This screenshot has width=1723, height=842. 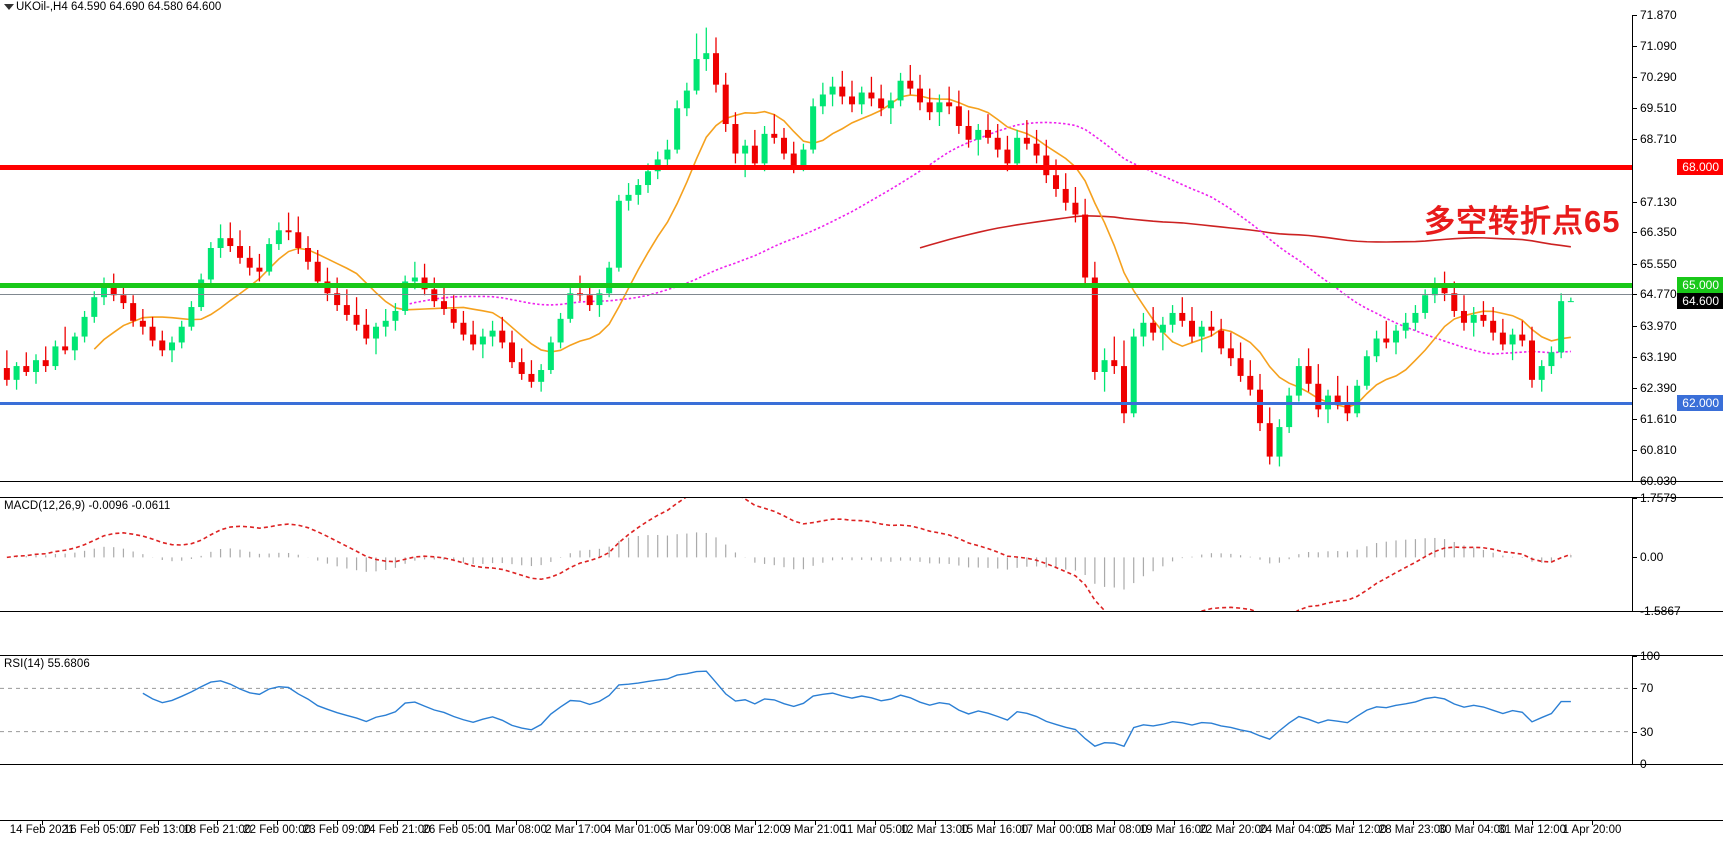 I want to click on axis-tick-label: 68.710, so click(x=1658, y=139).